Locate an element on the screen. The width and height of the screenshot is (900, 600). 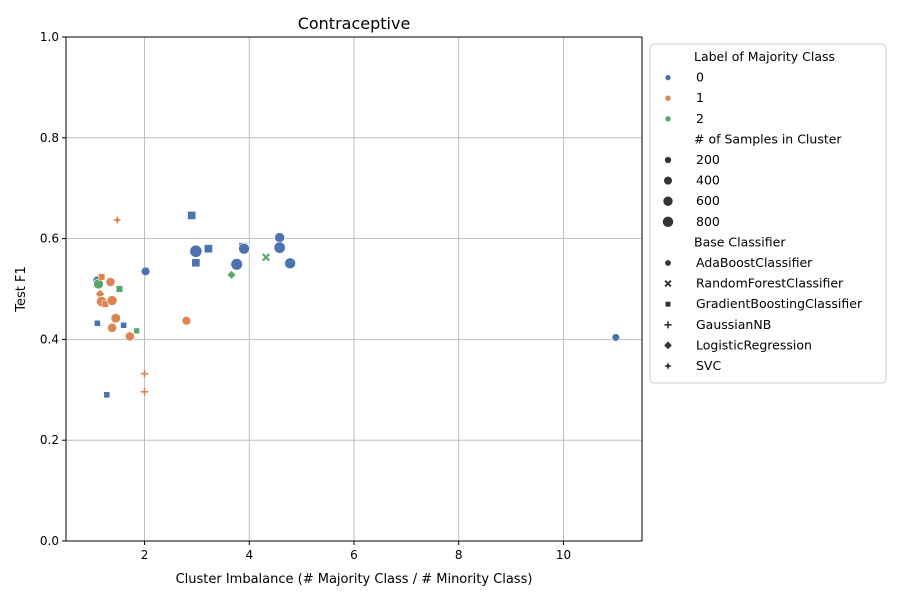
legend-hue-label: 2 is located at coordinates (700, 118).